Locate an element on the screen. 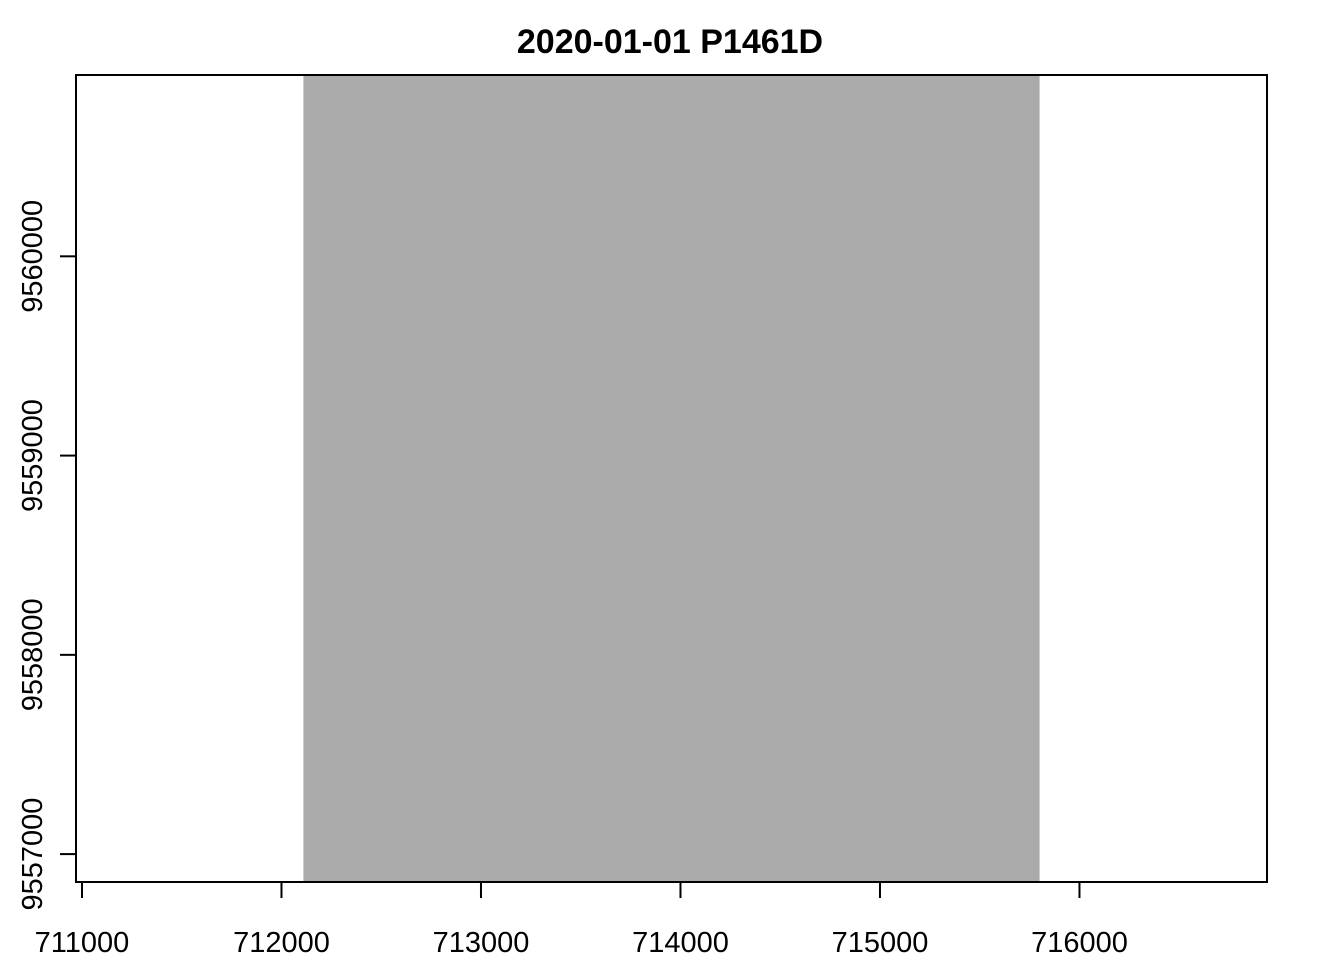 This screenshot has width=1344, height=960. y-tick-label: 9560000 is located at coordinates (33, 256).